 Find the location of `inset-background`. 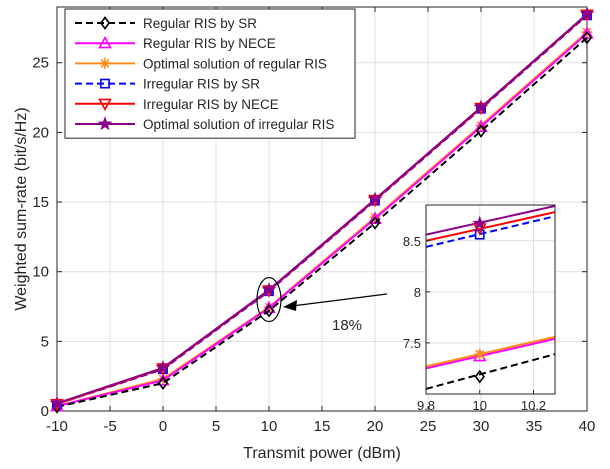

inset-background is located at coordinates (490, 299).